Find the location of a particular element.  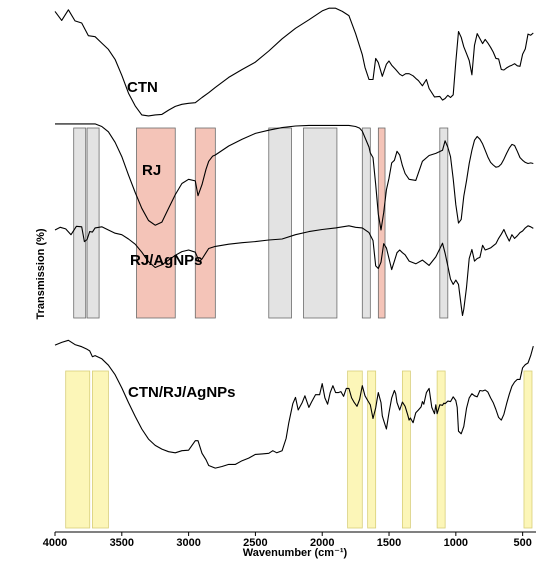

x-axis-title: Wavenumber (cm⁻¹) is located at coordinates (295, 553).